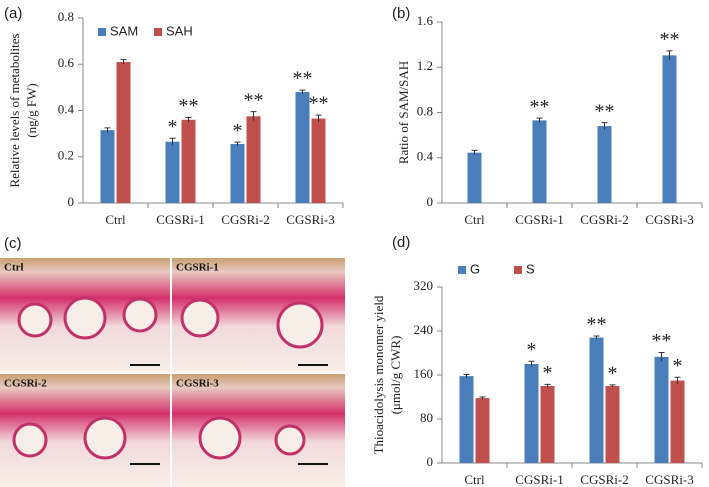  I want to click on micrograph-tile: CGSRi-3, so click(258, 430).